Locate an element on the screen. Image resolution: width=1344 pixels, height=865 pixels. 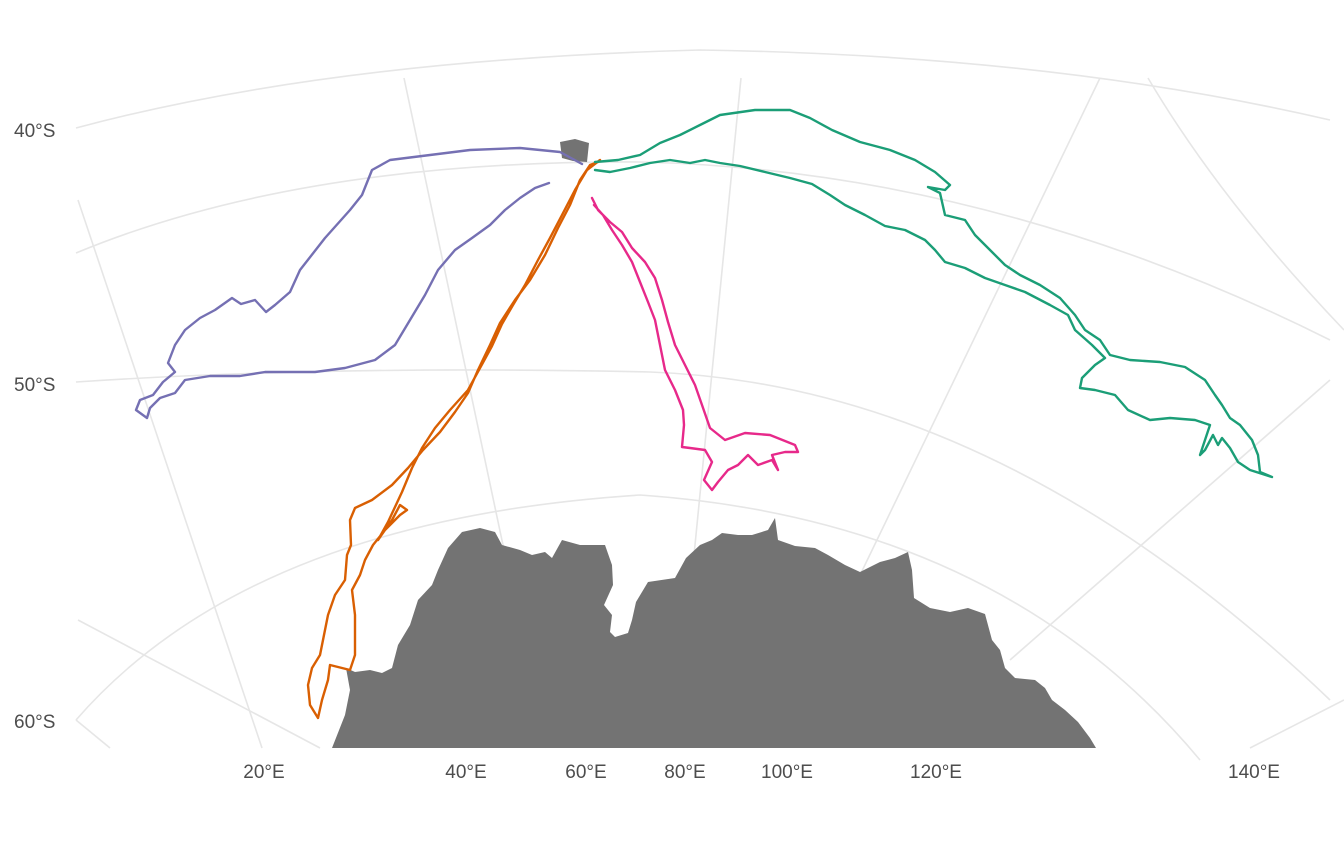
lon-label-100: 100°E is located at coordinates (787, 772).